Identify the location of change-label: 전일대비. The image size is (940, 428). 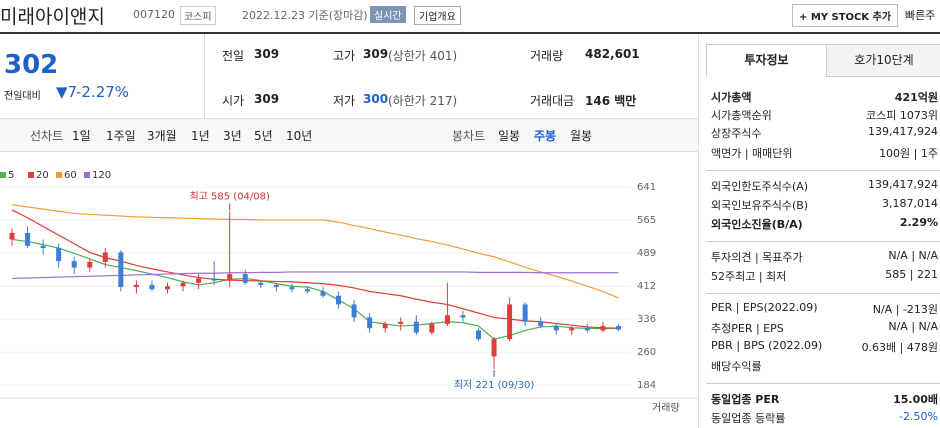
(22, 96).